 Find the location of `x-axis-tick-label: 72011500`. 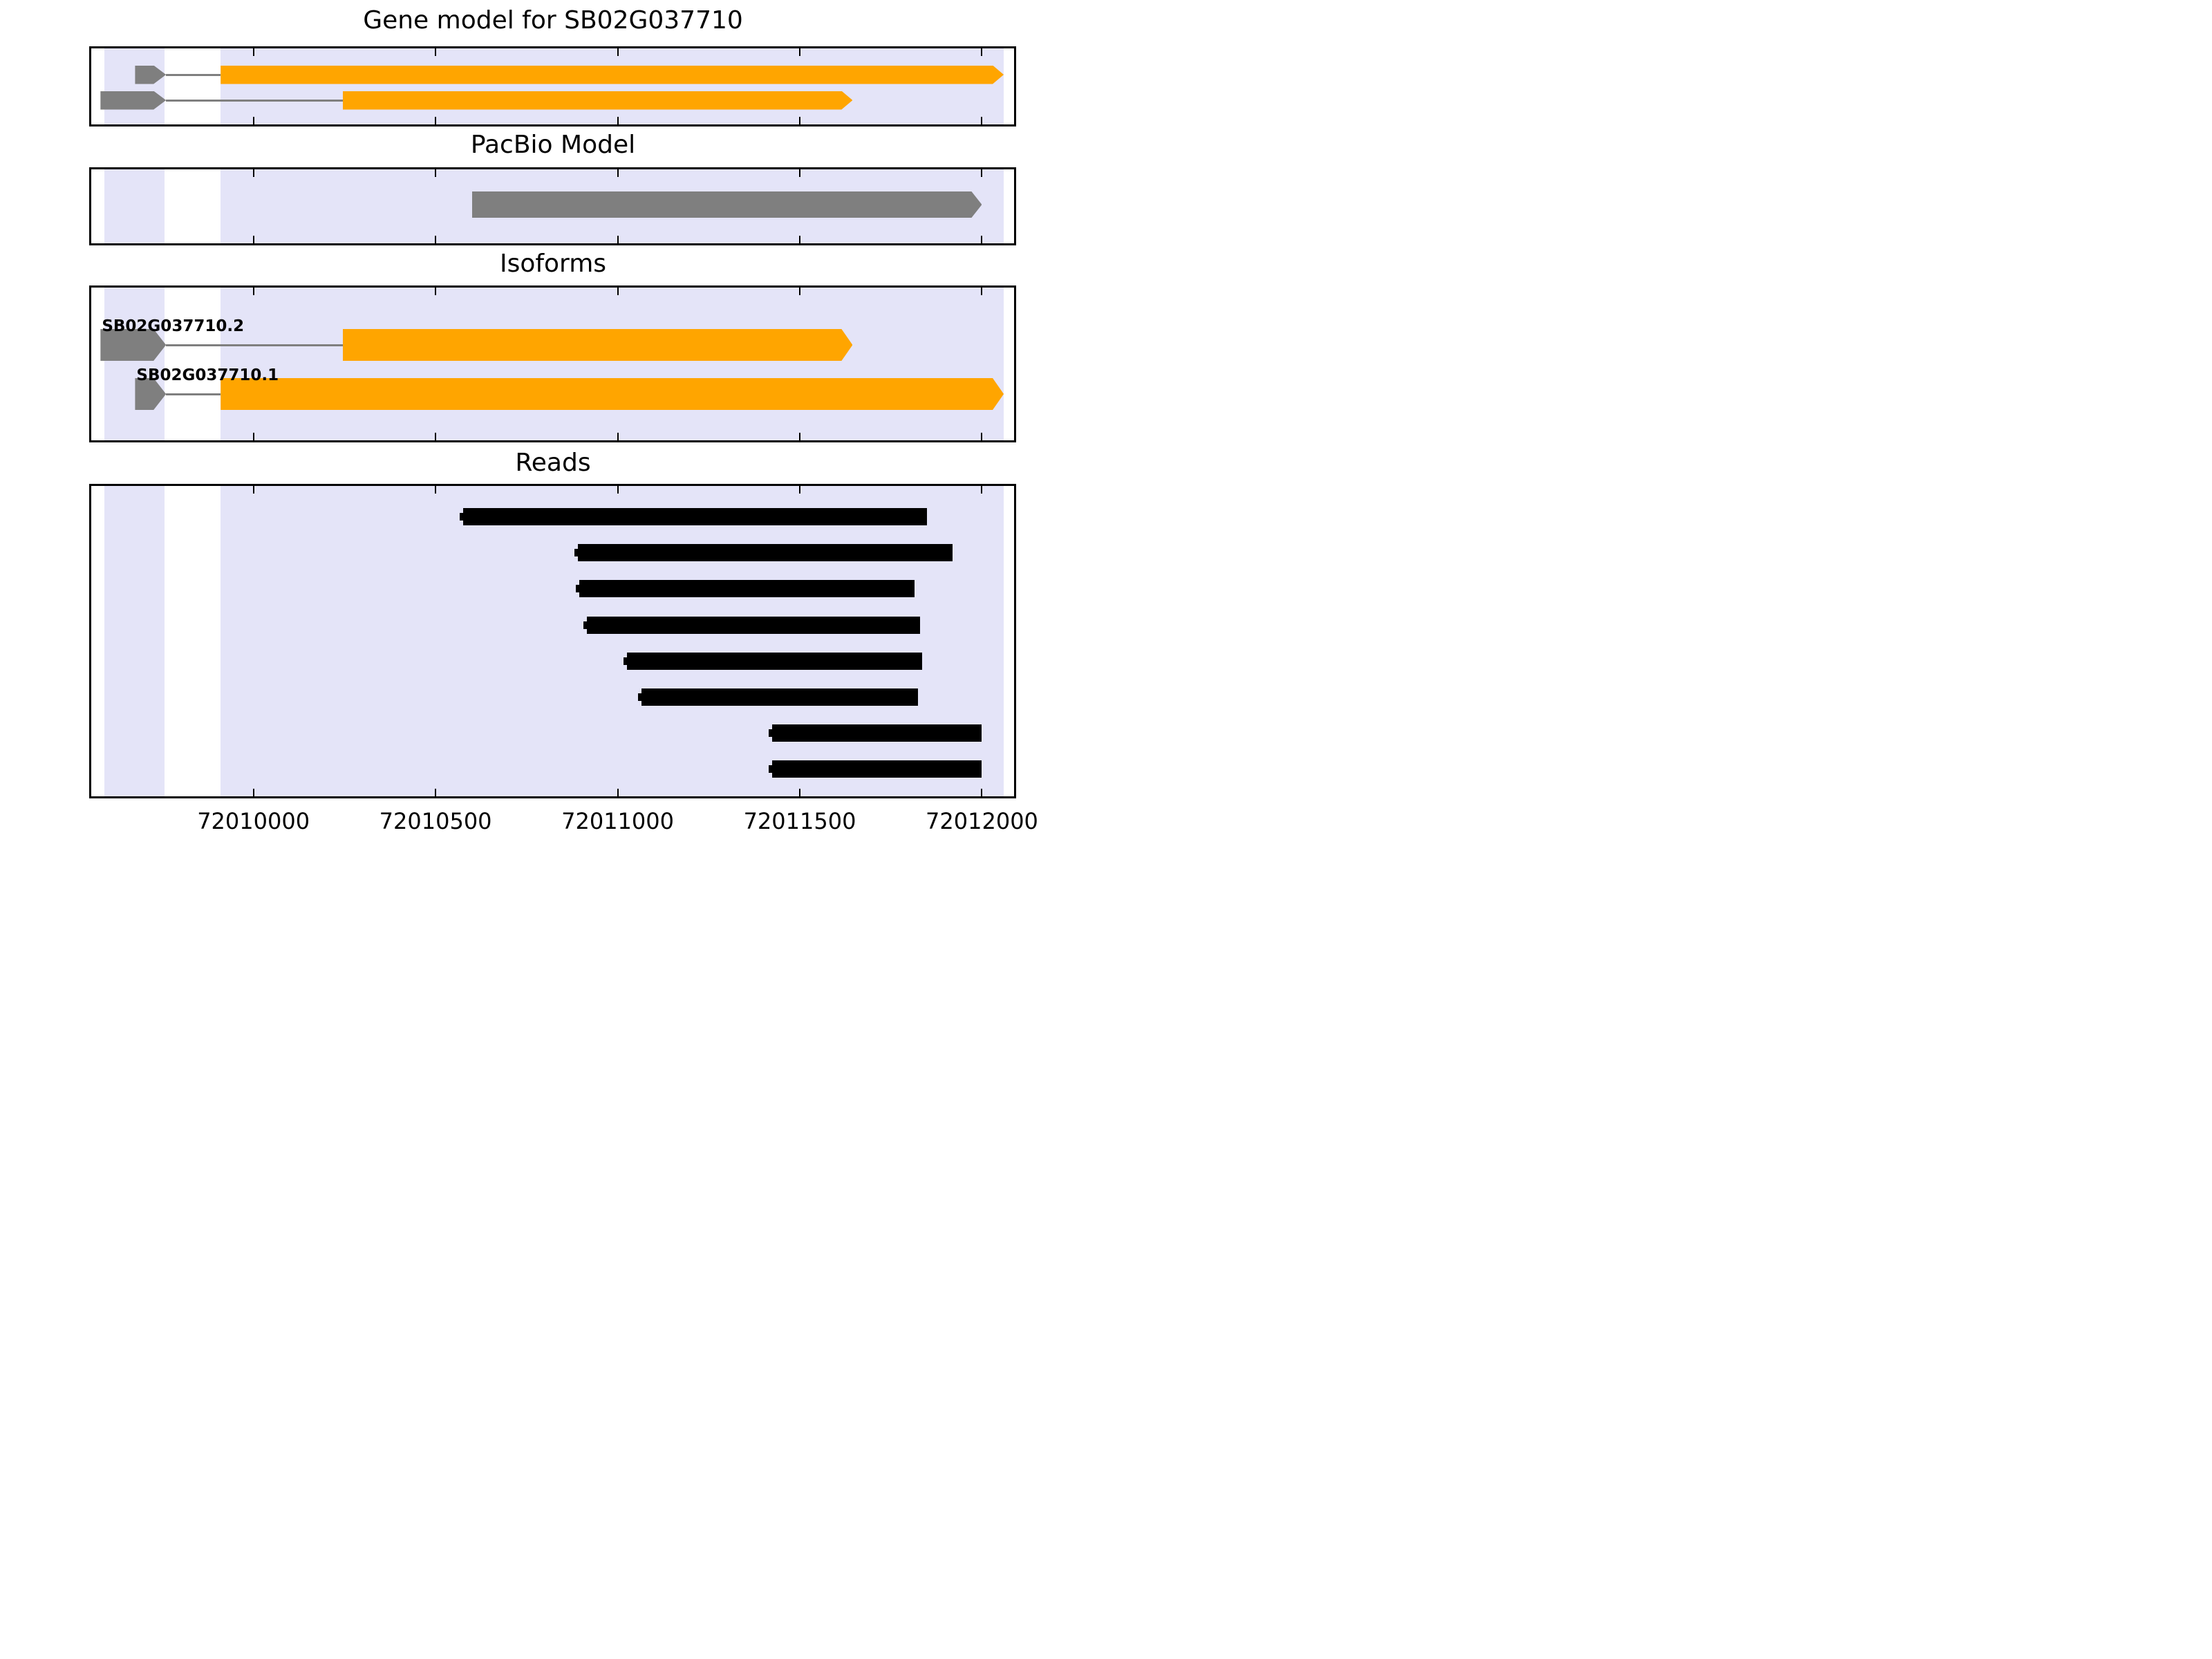

x-axis-tick-label: 72011500 is located at coordinates (800, 819).